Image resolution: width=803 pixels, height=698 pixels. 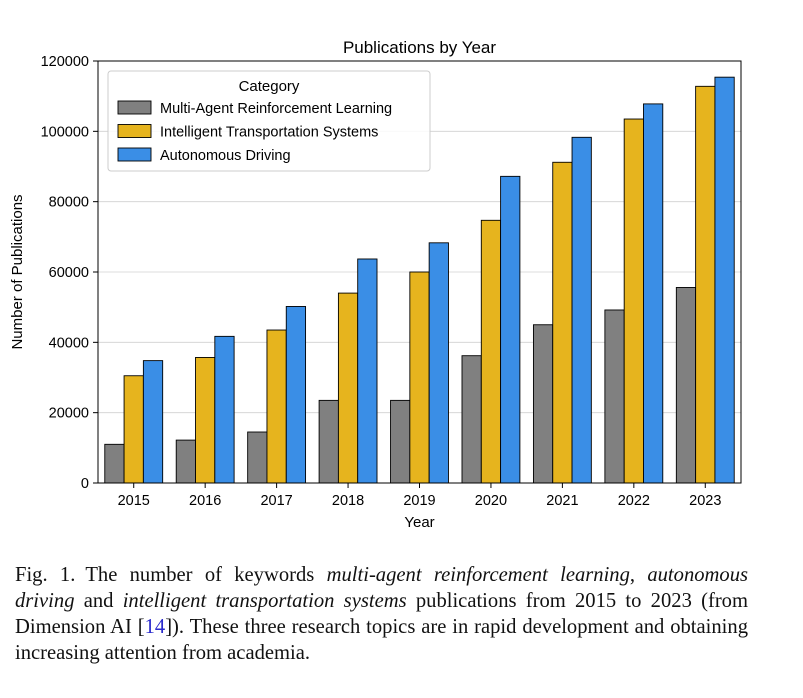 I want to click on y-tick-label: 20000, so click(x=69, y=414).